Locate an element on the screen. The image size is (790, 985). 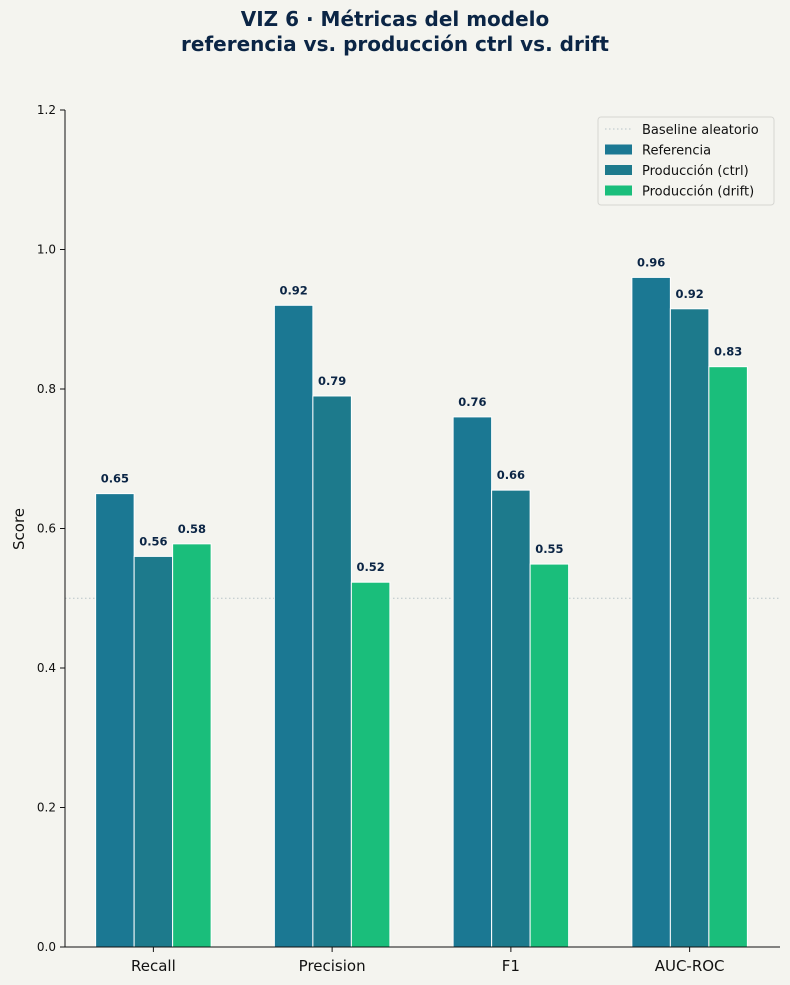
bar-value-label: 0.79 is located at coordinates (332, 381).